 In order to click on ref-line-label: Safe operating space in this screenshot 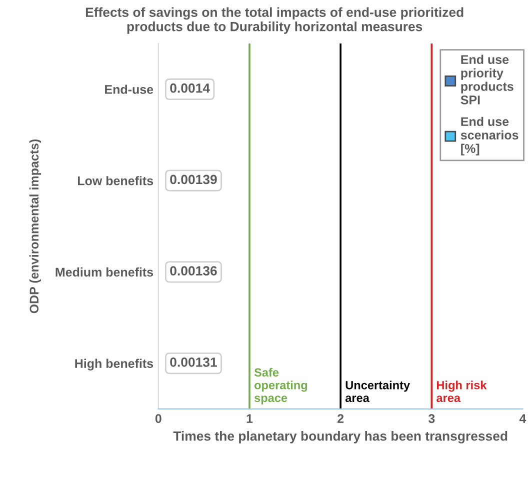, I will do `click(281, 386)`.